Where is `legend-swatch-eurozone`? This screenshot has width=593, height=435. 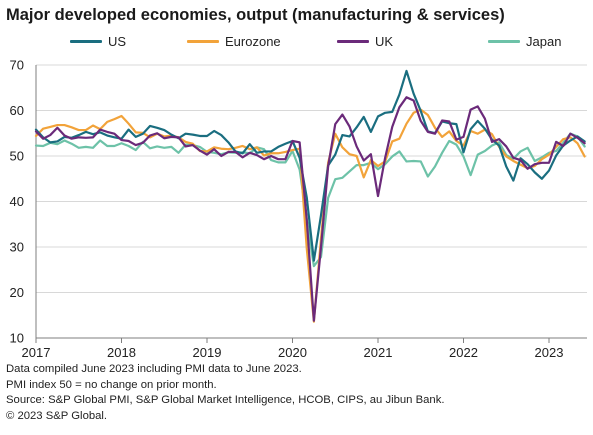 legend-swatch-eurozone is located at coordinates (203, 41).